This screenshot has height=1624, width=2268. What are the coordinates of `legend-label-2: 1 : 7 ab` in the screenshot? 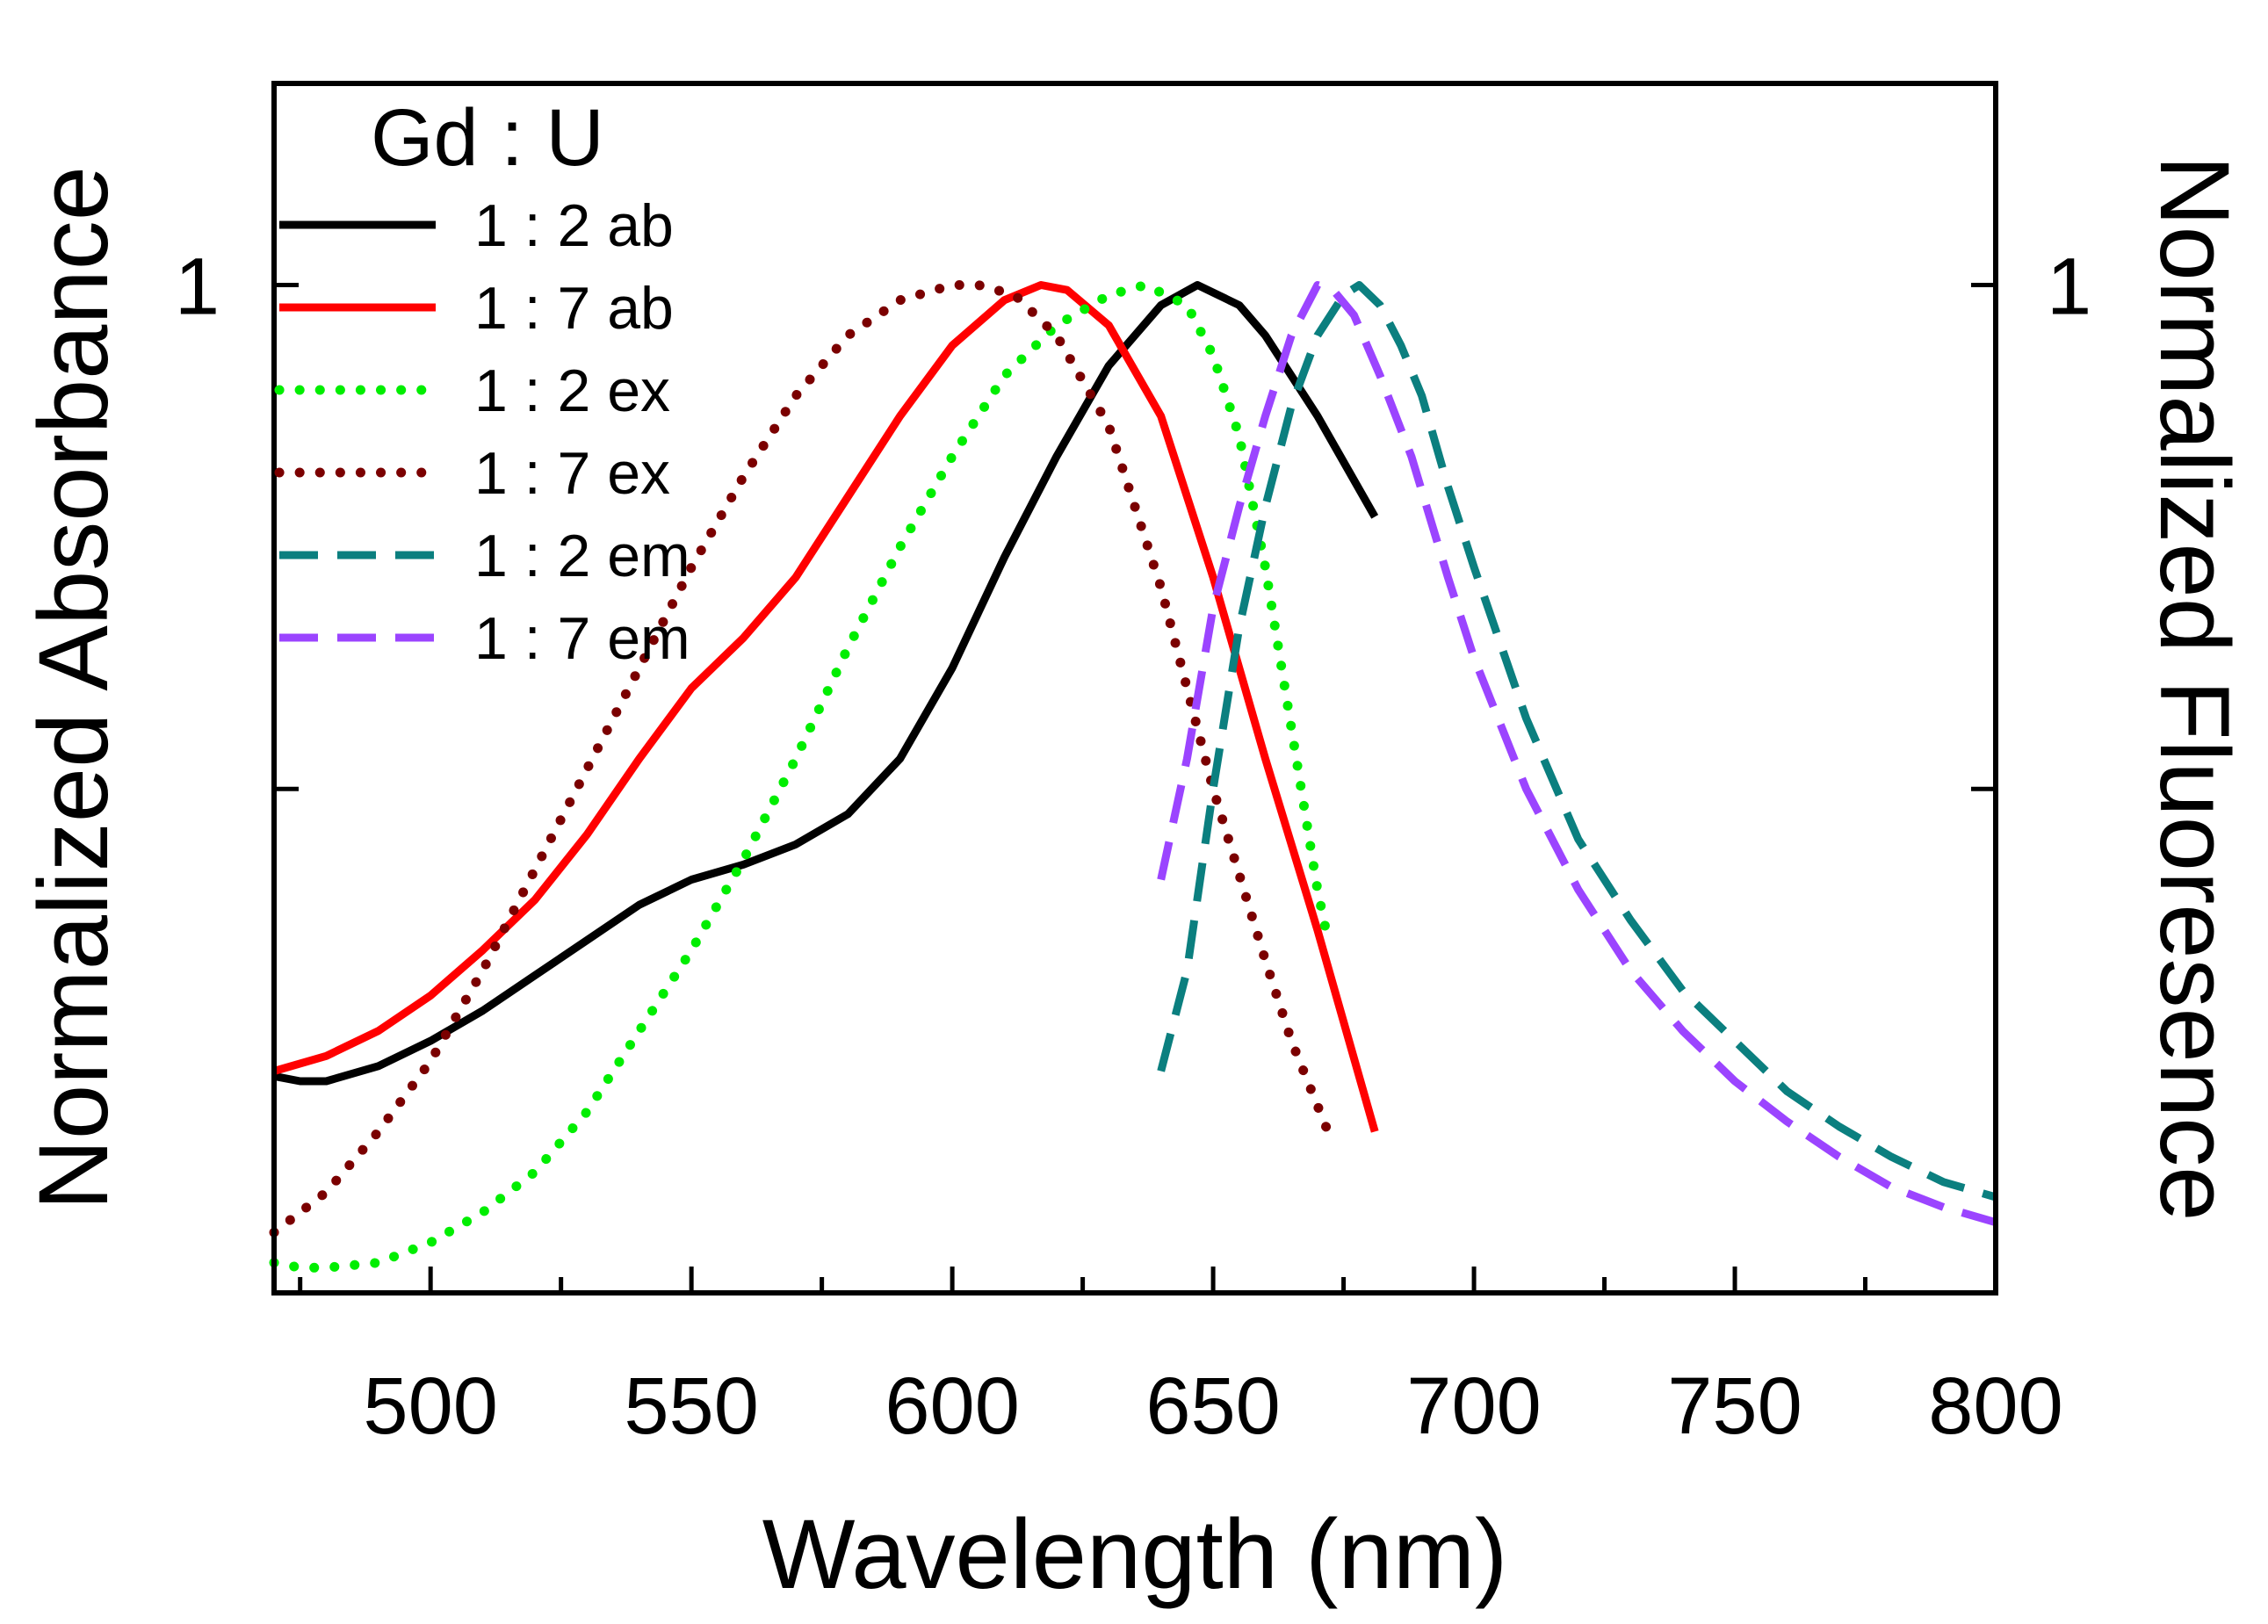 It's located at (574, 309).